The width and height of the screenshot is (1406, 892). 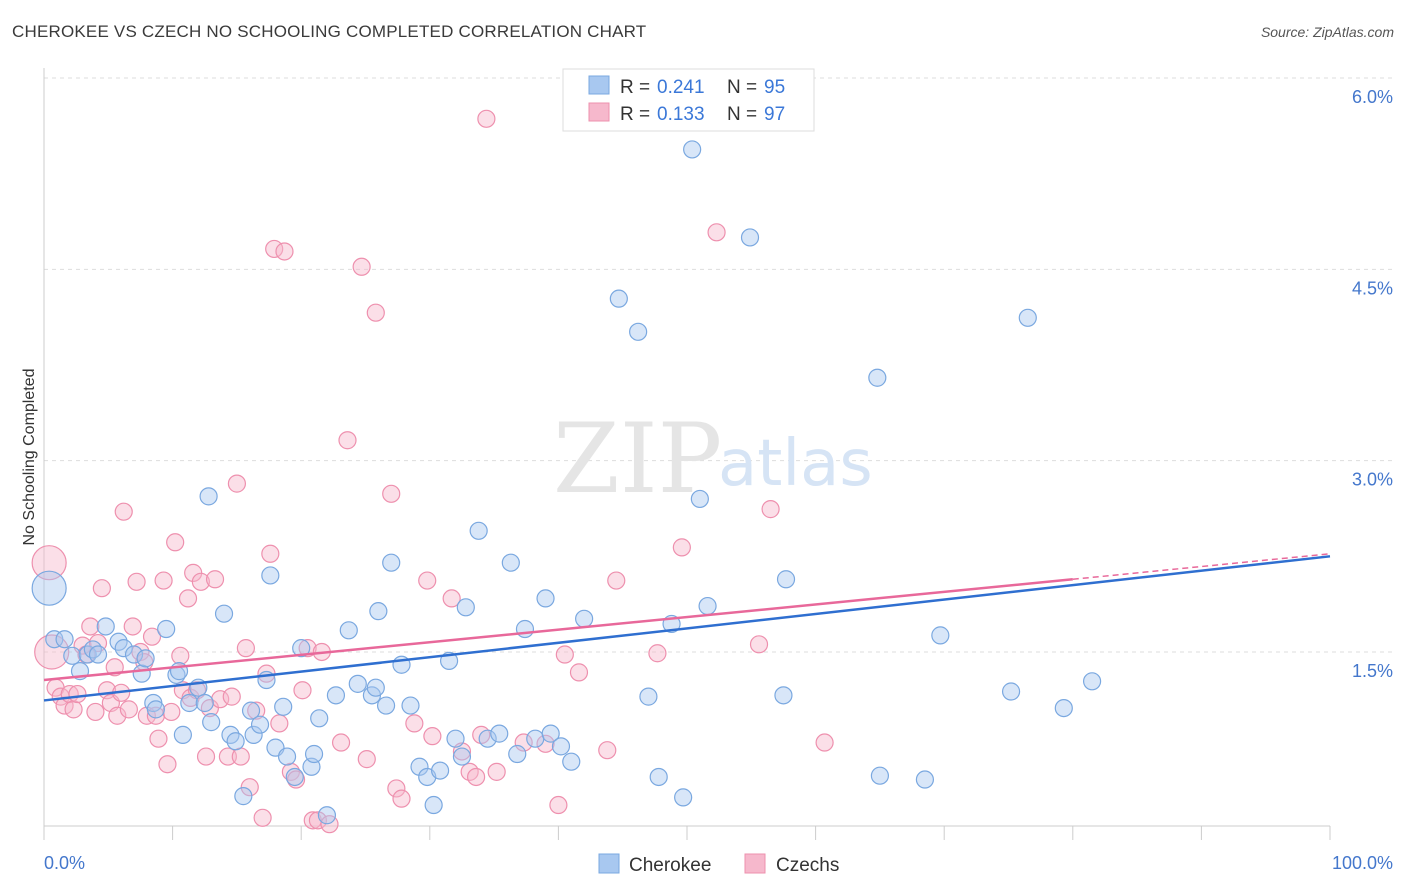 I want to click on r-label: R =, so click(x=635, y=114).